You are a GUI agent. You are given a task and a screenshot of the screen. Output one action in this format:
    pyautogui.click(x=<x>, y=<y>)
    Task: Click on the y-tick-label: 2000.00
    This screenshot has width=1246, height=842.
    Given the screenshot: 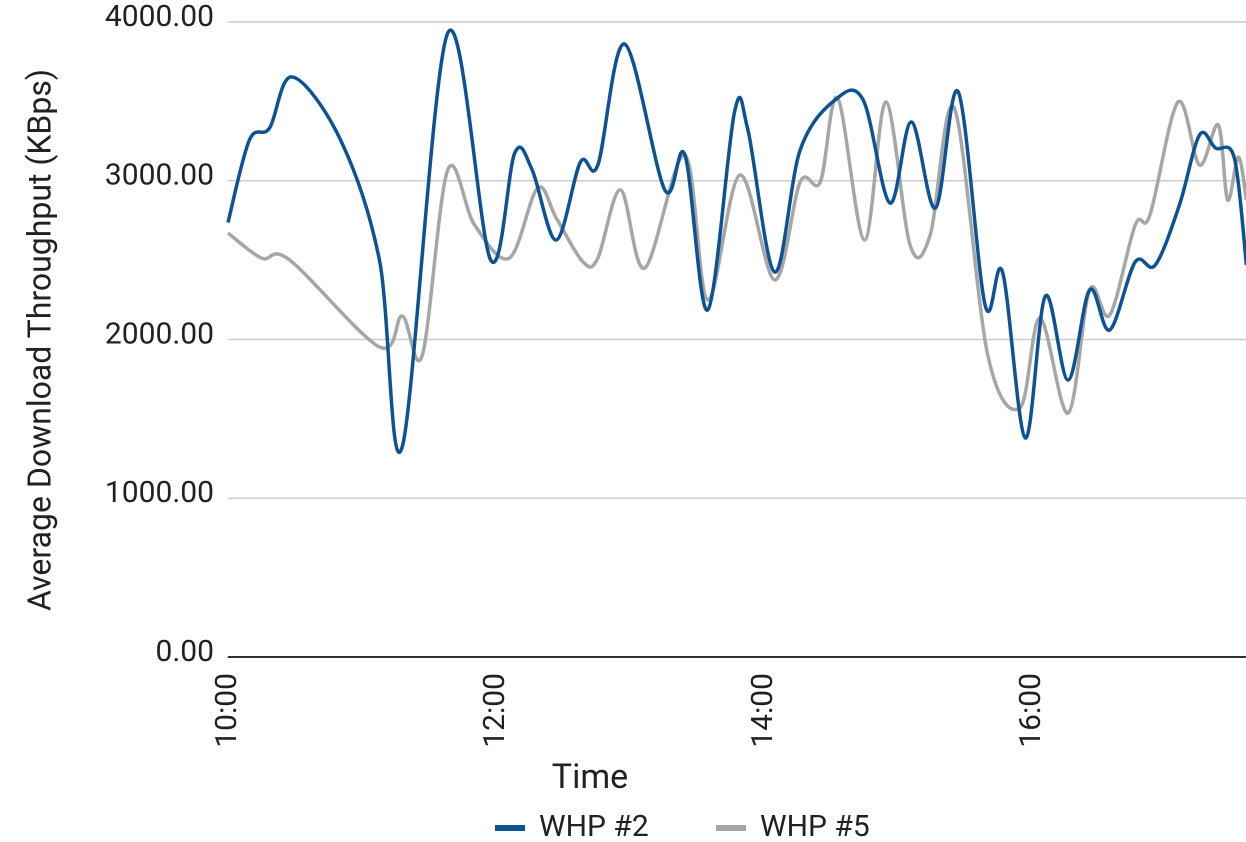 What is the action you would take?
    pyautogui.click(x=159, y=333)
    